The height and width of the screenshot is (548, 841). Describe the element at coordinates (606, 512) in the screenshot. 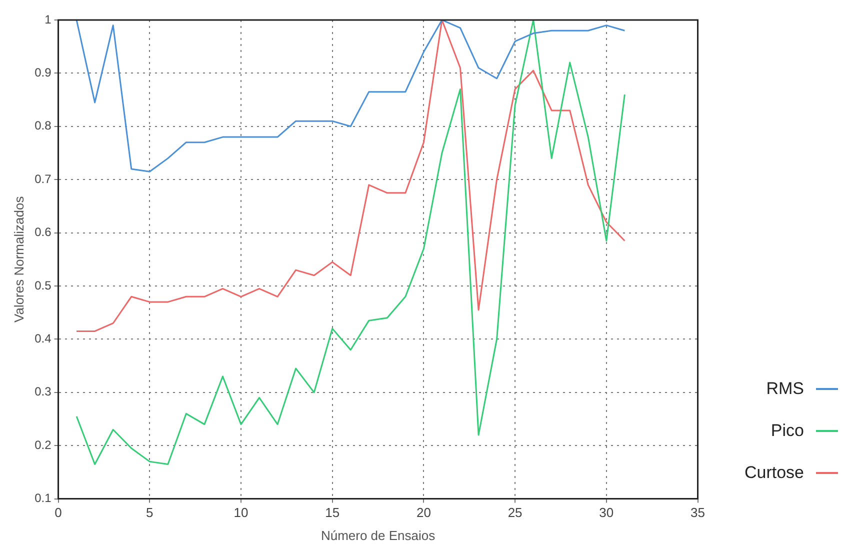

I see `x-tick-label: 30` at that location.